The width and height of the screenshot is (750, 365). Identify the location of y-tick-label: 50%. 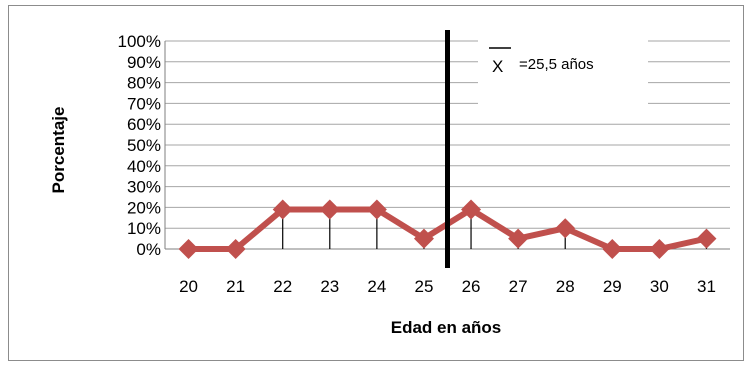
(144, 145).